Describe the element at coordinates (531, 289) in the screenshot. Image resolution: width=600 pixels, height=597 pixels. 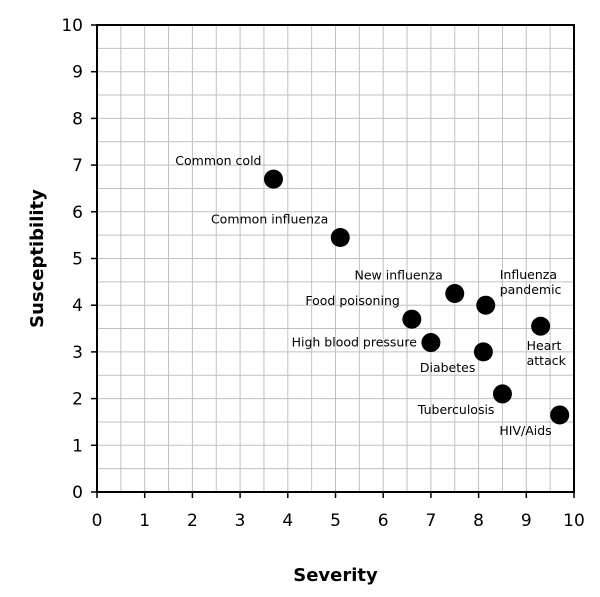
I see `data-point-label-line: pandemic` at that location.